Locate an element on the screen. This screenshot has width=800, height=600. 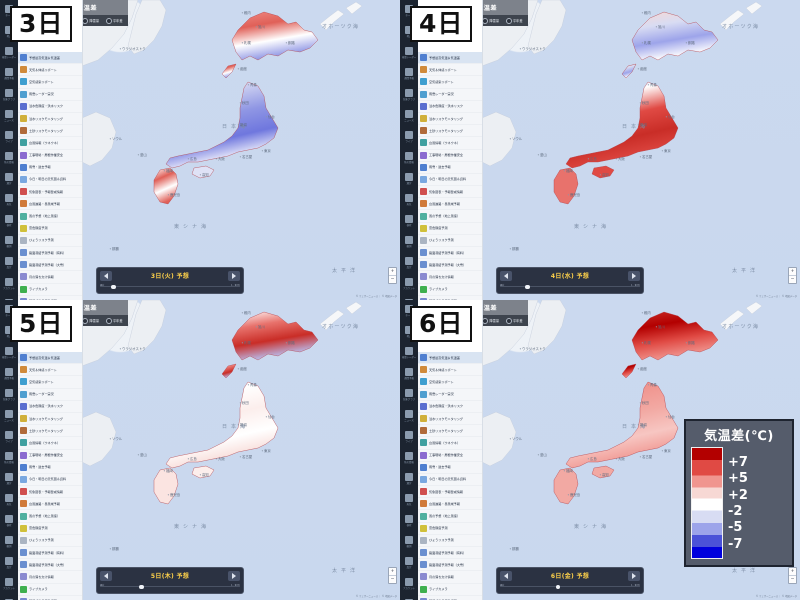
rail-item-tide-icon: 潮汐 is located at coordinates (9, 178).